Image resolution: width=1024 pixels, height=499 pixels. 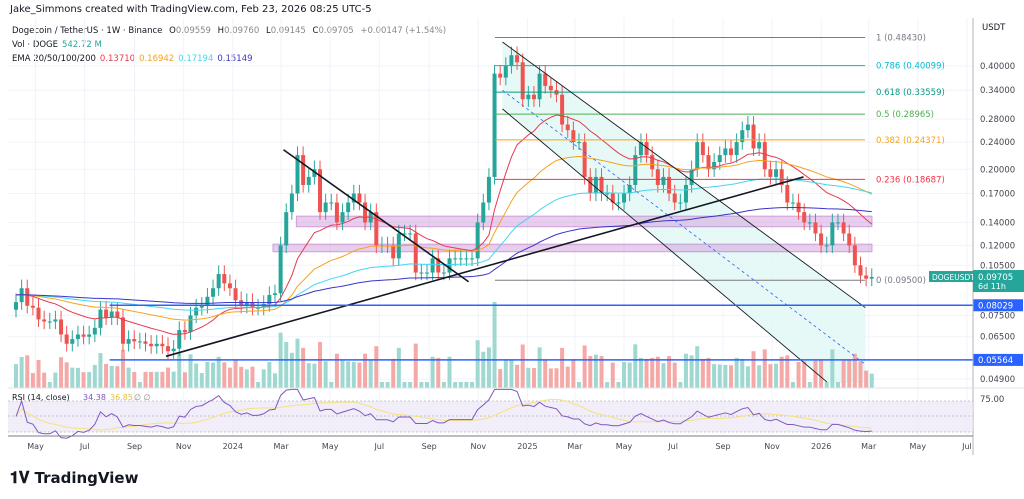 I want to click on tradingview-logo: 𝟏𝐕 TradingView, so click(x=74, y=477).